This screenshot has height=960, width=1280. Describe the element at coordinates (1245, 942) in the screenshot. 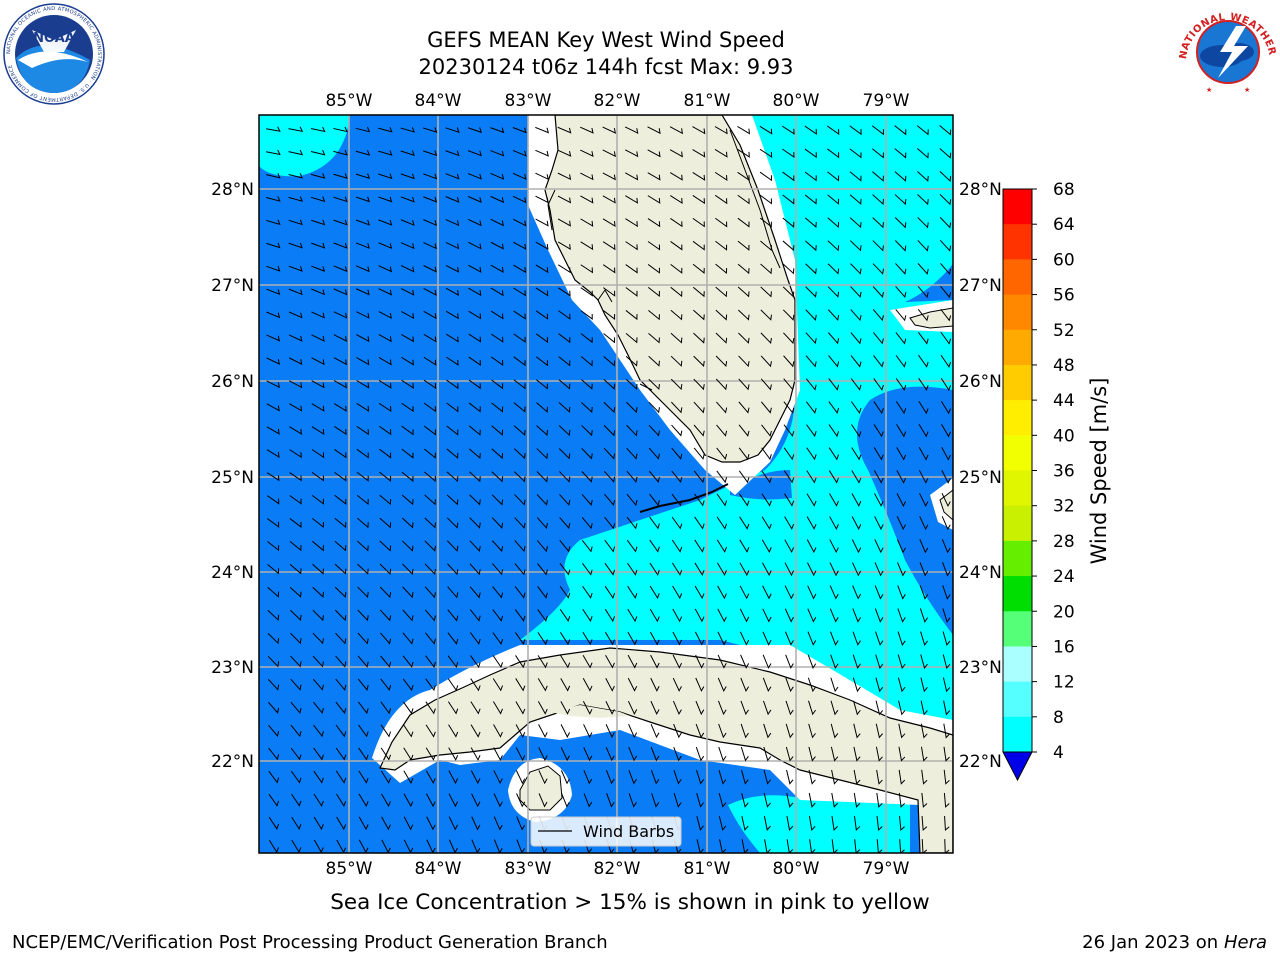

I see `footer-host: Hera` at that location.